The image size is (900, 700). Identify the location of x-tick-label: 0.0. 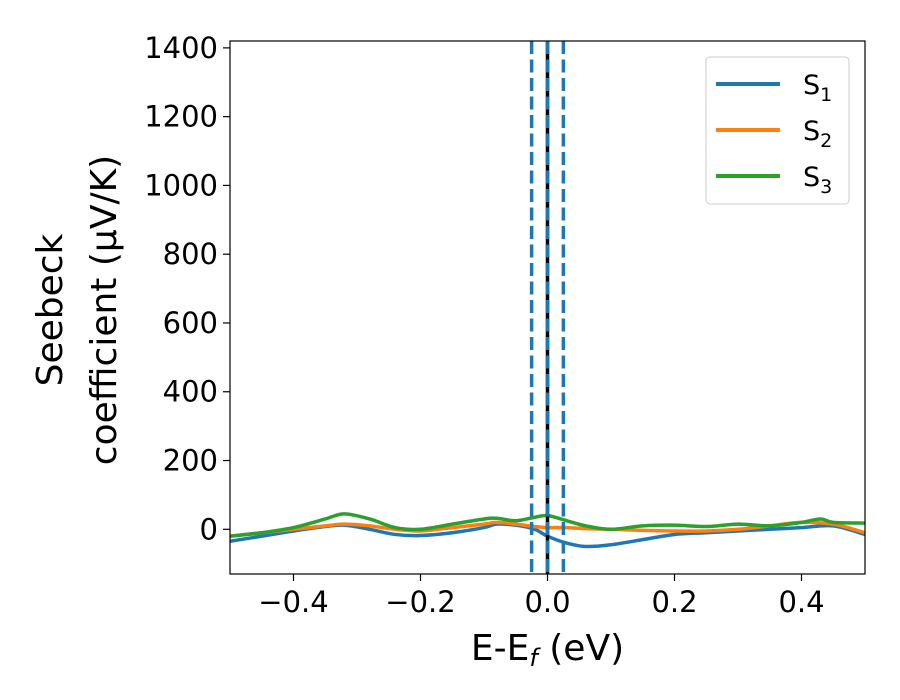
(547, 602).